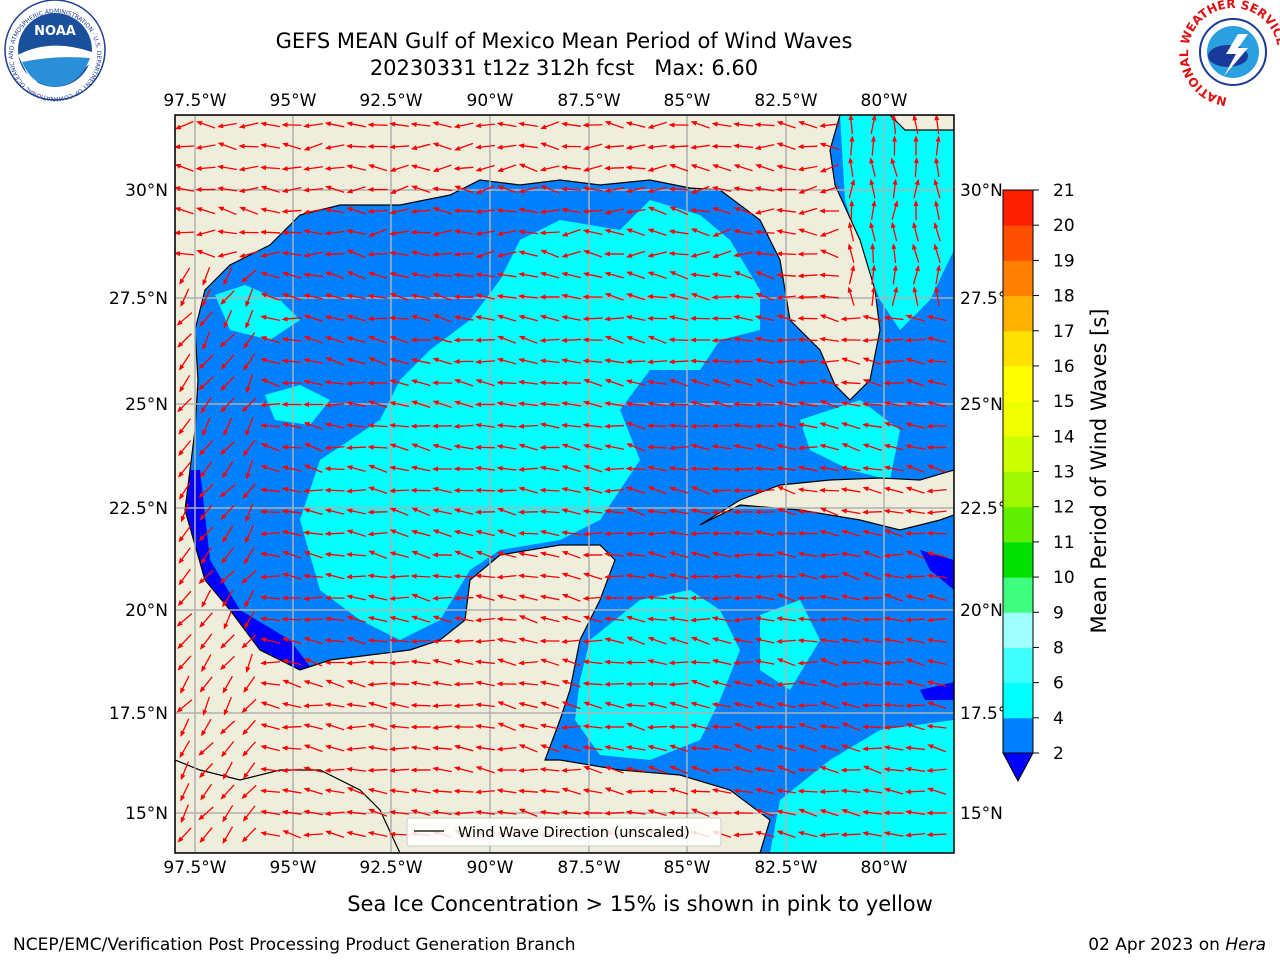 This screenshot has width=1280, height=960. What do you see at coordinates (1018, 630) in the screenshot?
I see `colorbar-segment` at bounding box center [1018, 630].